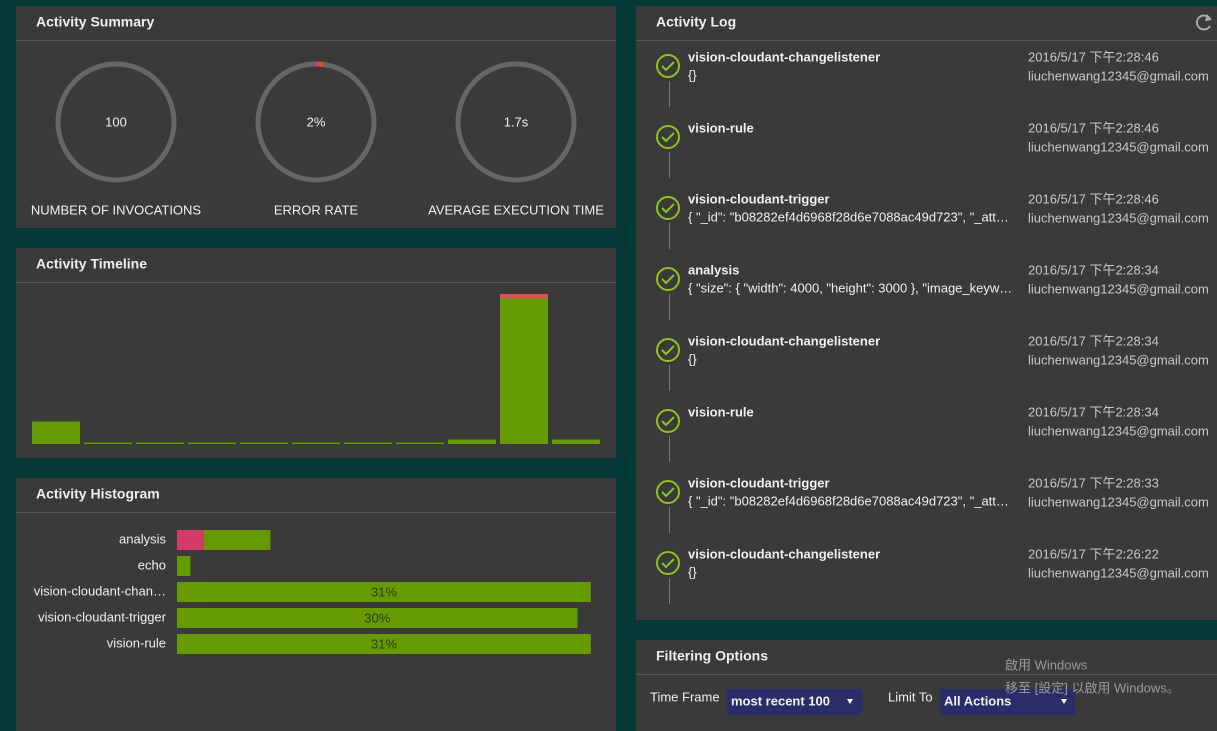 Image resolution: width=1217 pixels, height=731 pixels. Describe the element at coordinates (1204, 22) in the screenshot. I see `refresh-icon` at that location.